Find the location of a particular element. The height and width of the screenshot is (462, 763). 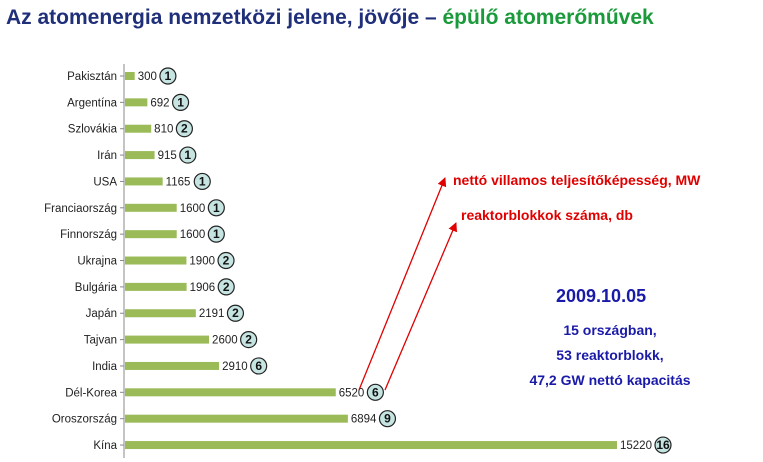

category-label: Argentína is located at coordinates (92, 103).